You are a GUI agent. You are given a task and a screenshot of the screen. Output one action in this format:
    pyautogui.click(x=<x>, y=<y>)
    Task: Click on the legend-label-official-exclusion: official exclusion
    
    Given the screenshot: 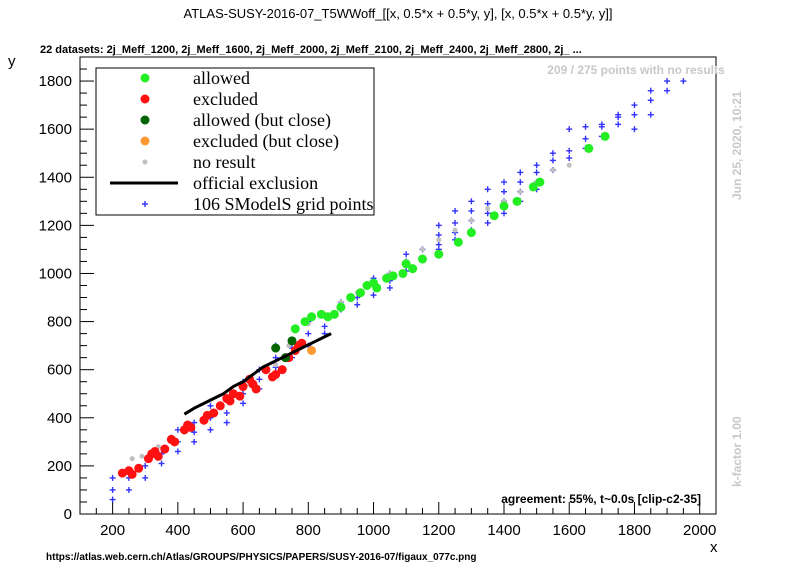 What is the action you would take?
    pyautogui.click(x=255, y=183)
    